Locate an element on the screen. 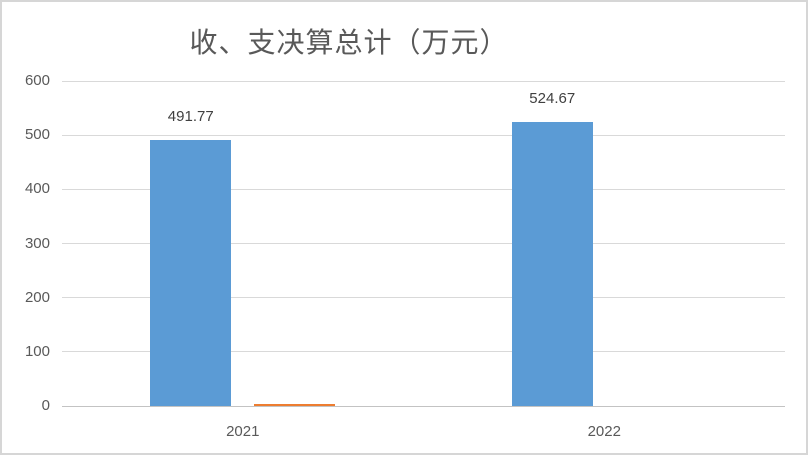 Image resolution: width=808 pixels, height=455 pixels. chart-title: 收、支决算总计（万元） is located at coordinates (349, 42).